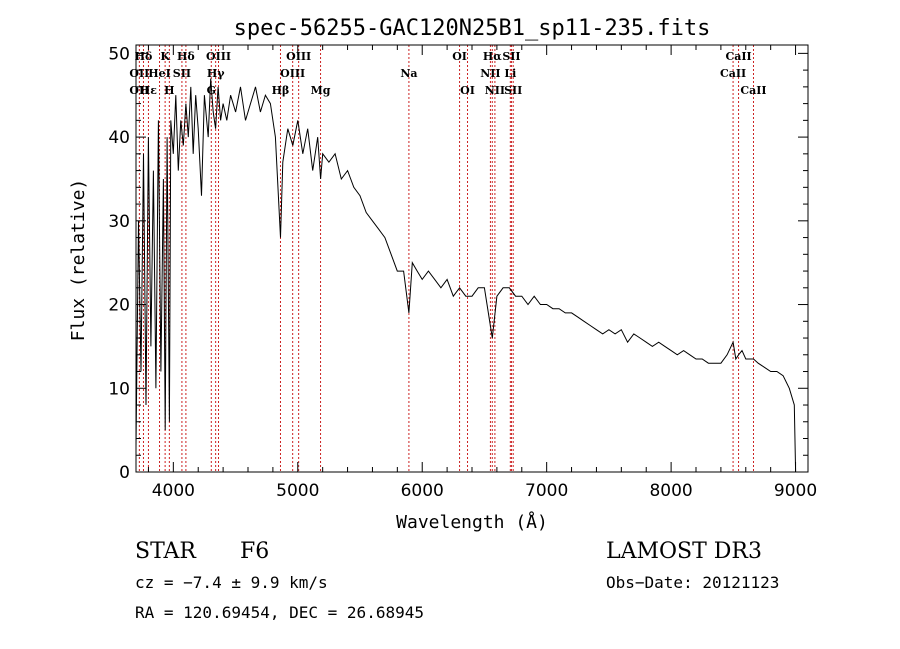  I want to click on y-tick-label: 0, so click(124, 473).